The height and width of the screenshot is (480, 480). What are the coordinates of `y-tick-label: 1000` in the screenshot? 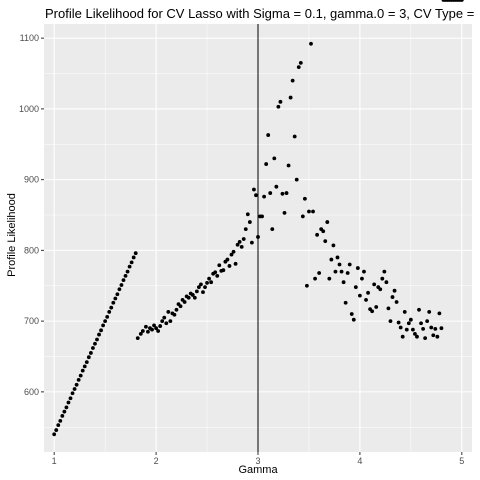 It's located at (29, 109).